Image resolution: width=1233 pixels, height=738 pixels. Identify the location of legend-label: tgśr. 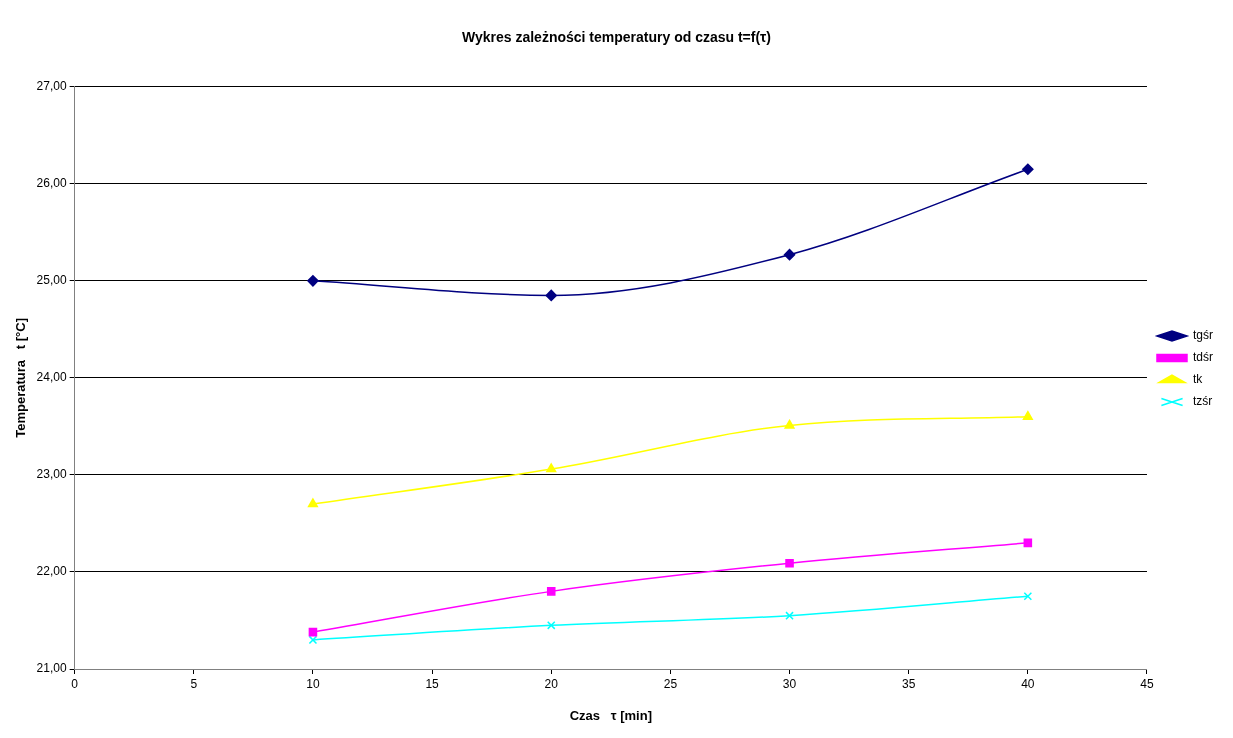
(1203, 335).